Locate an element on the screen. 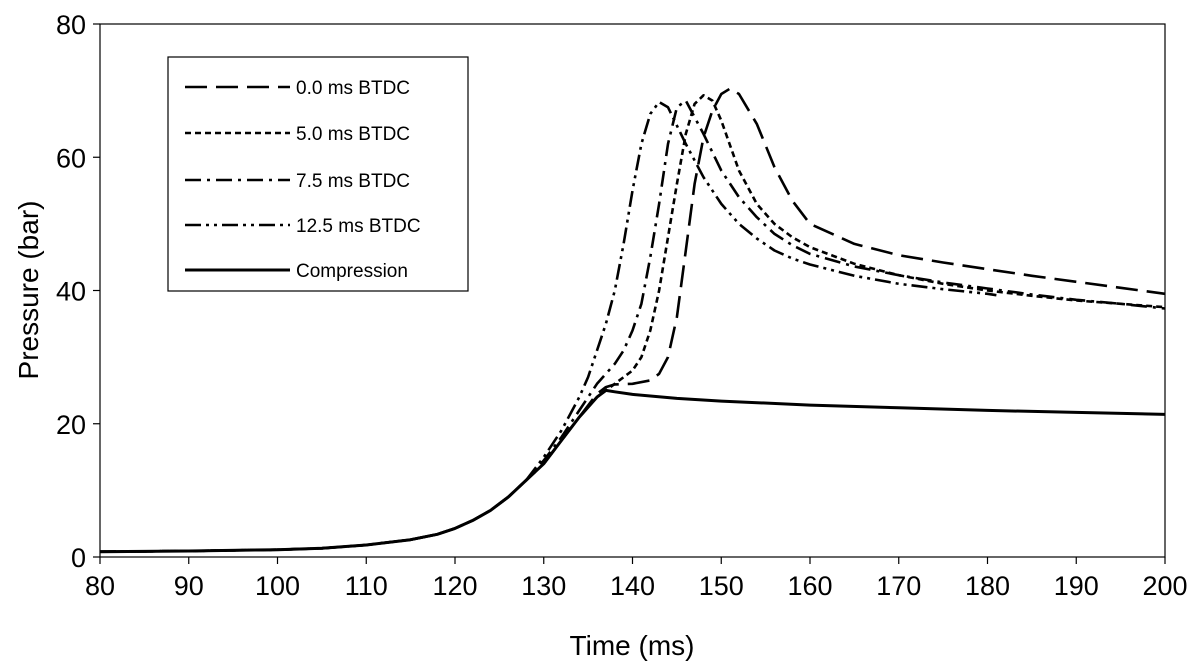  x-tick-label: 190 is located at coordinates (1076, 586).